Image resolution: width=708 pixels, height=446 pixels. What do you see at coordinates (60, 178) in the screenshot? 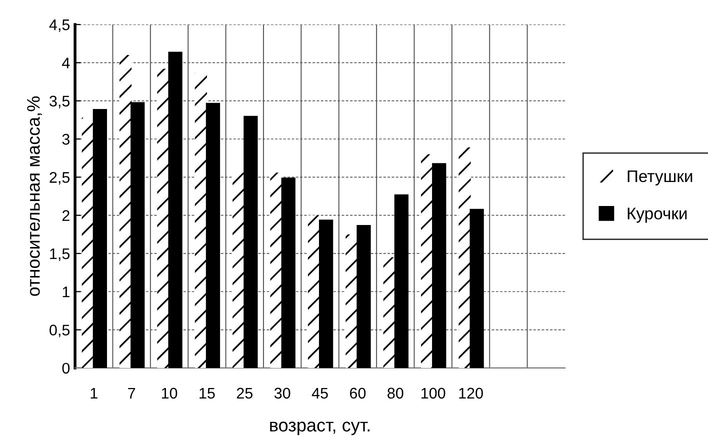
I see `y-tick-label: 2,5` at bounding box center [60, 178].